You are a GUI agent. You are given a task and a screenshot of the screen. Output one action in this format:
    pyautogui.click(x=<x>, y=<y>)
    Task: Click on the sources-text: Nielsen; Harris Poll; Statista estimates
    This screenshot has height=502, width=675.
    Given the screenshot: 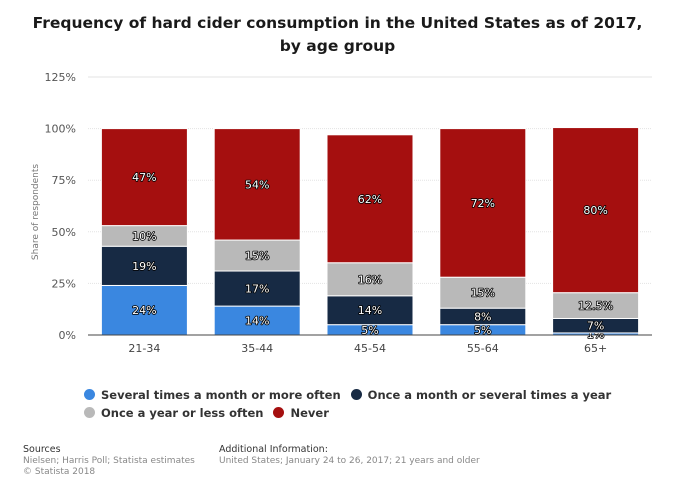 What is the action you would take?
    pyautogui.click(x=109, y=460)
    